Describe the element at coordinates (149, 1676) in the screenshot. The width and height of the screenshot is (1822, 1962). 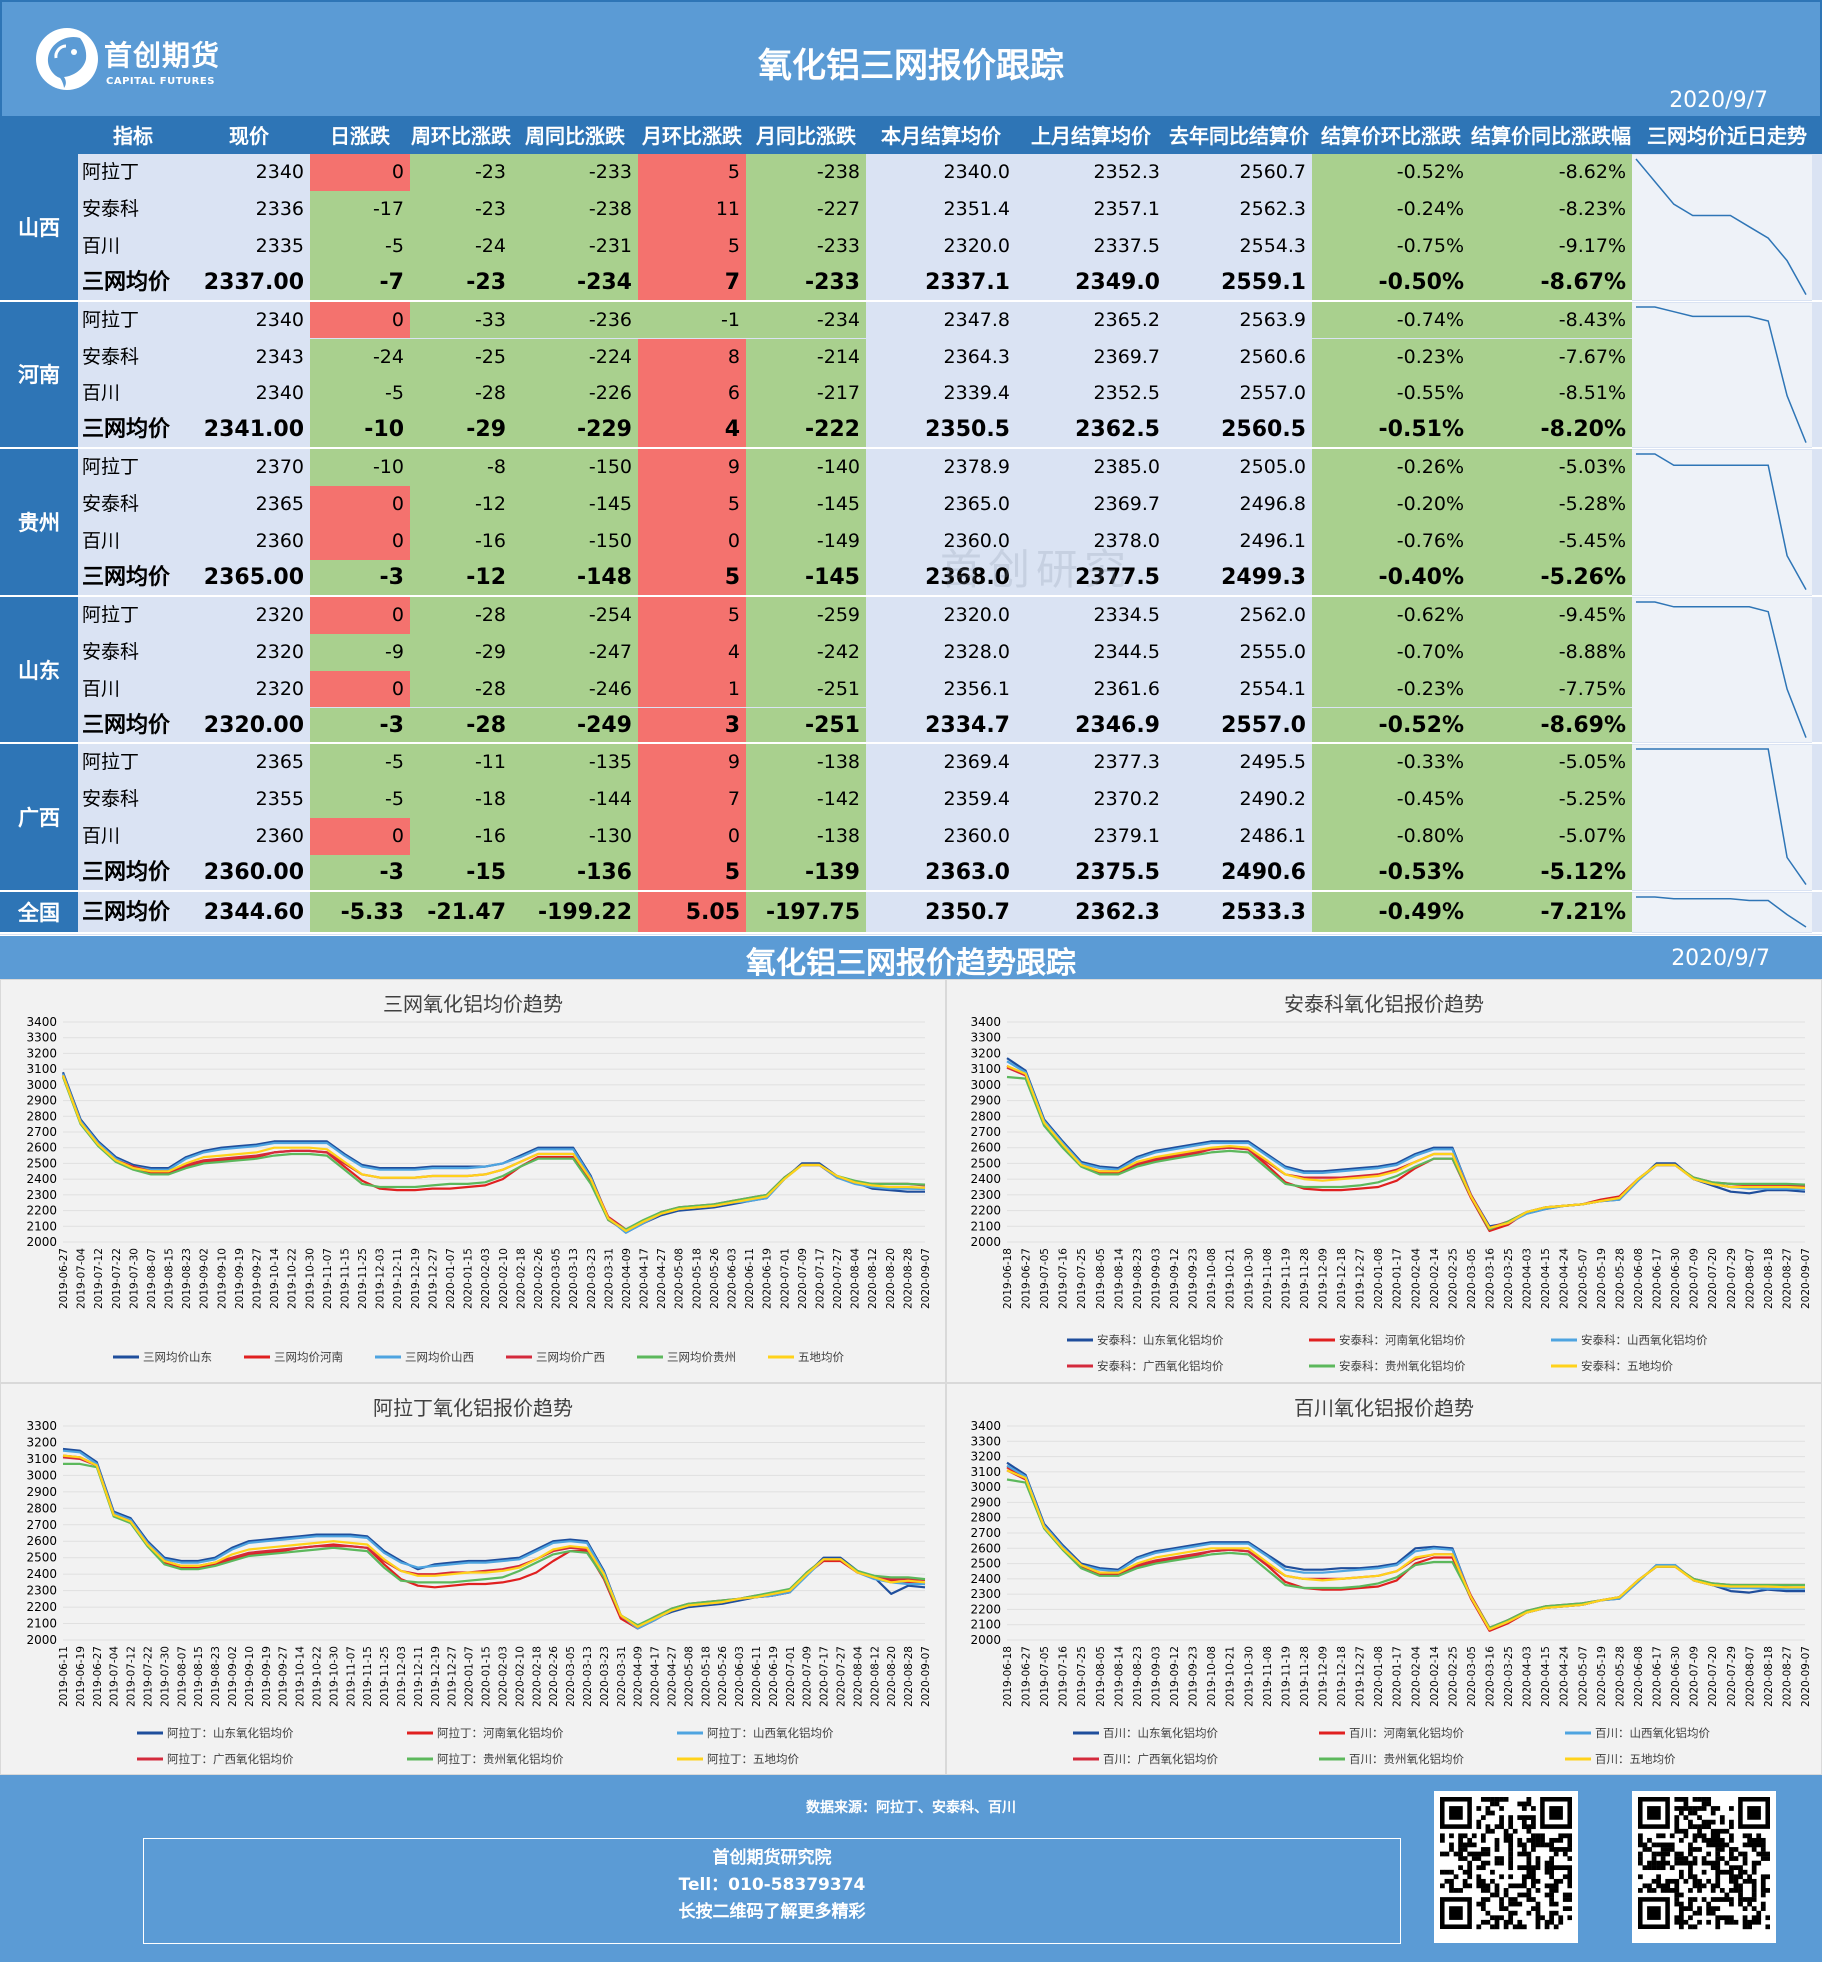
I see `x-tick-label: 2019-07-22` at that location.